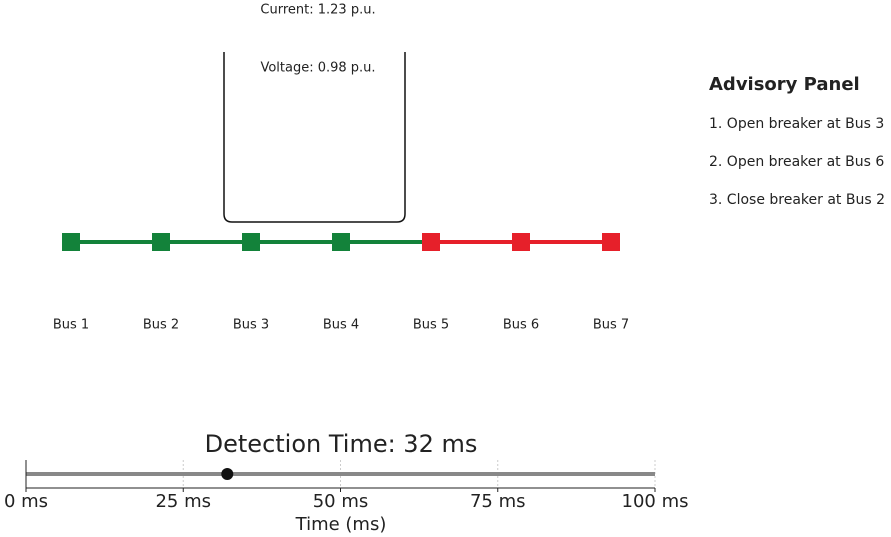  Describe the element at coordinates (431, 325) in the screenshot. I see `bus-label: Bus 5` at that location.